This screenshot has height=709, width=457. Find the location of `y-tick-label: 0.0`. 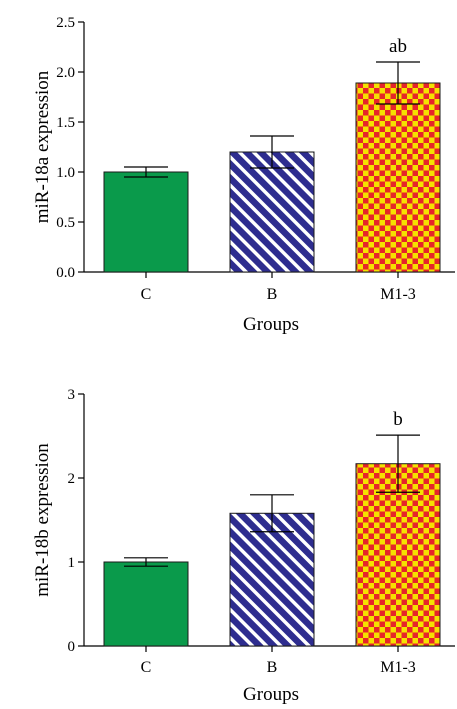

y-tick-label: 0.0 is located at coordinates (65, 273).